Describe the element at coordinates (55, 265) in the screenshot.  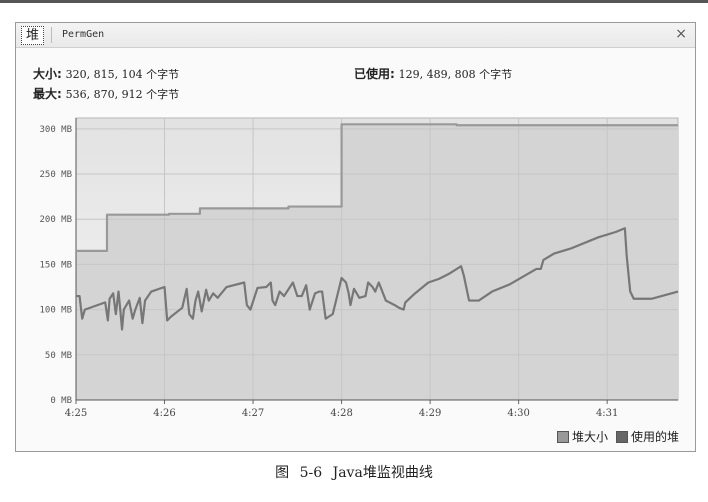
I see `y-tick-label: 150 MB` at that location.